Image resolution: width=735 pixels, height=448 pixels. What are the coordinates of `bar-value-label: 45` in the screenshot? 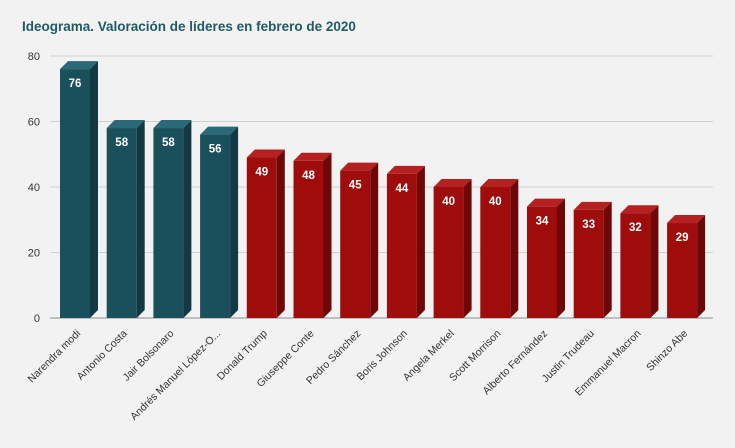 It's located at (355, 186).